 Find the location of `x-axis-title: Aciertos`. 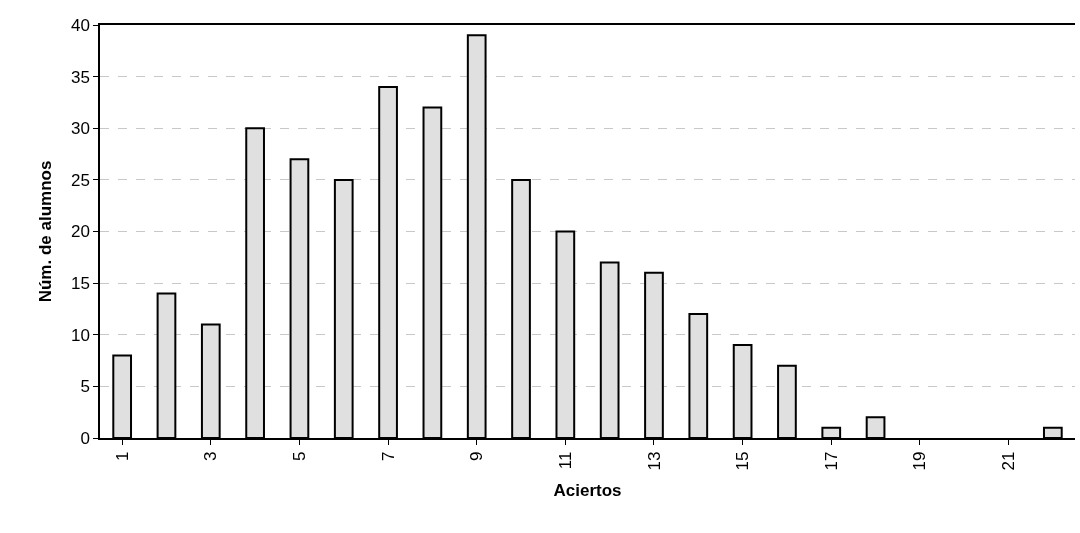

x-axis-title: Aciertos is located at coordinates (587, 491).